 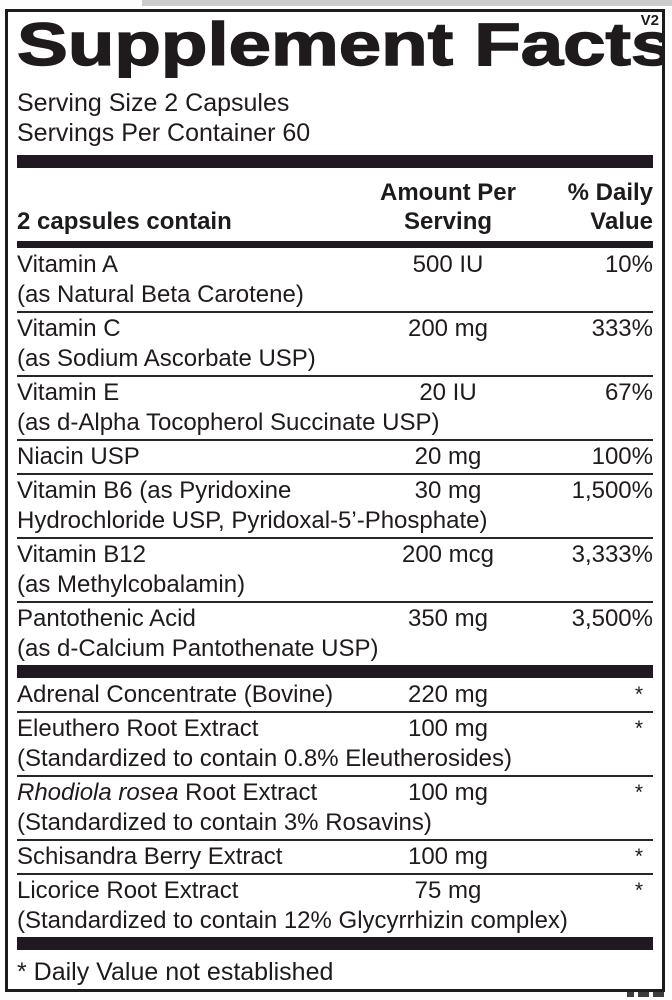 I want to click on table-row-niacin: Niacin USP 20 mg 100%, so click(x=335, y=456).